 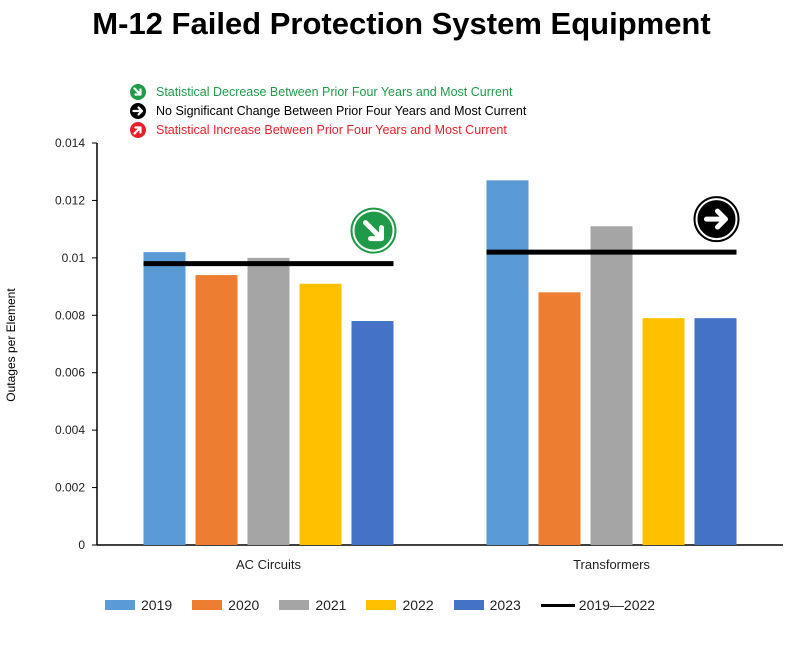 What do you see at coordinates (74, 258) in the screenshot?
I see `y-tick-label: 0.01` at bounding box center [74, 258].